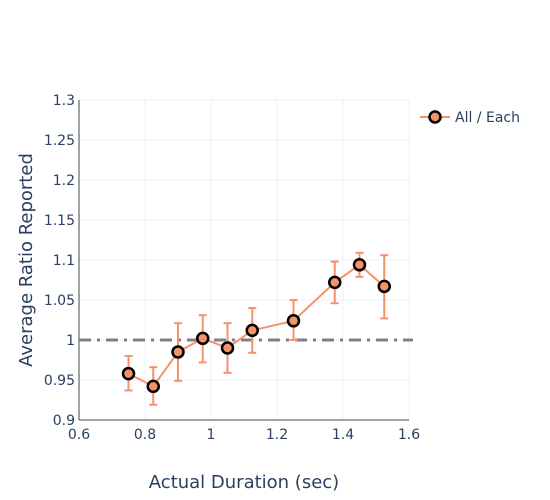 The width and height of the screenshot is (550, 500). Describe the element at coordinates (277, 435) in the screenshot. I see `x-tick-label: 1.2` at that location.